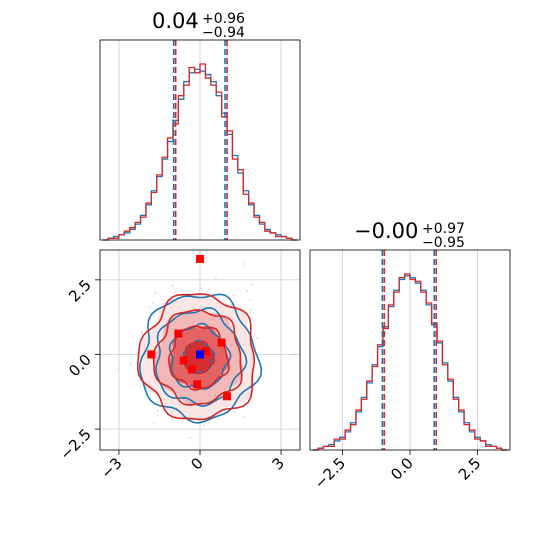 Image resolution: width=550 pixels, height=550 pixels. What do you see at coordinates (80, 366) in the screenshot?
I see `y-tick-label: 0.0` at bounding box center [80, 366].